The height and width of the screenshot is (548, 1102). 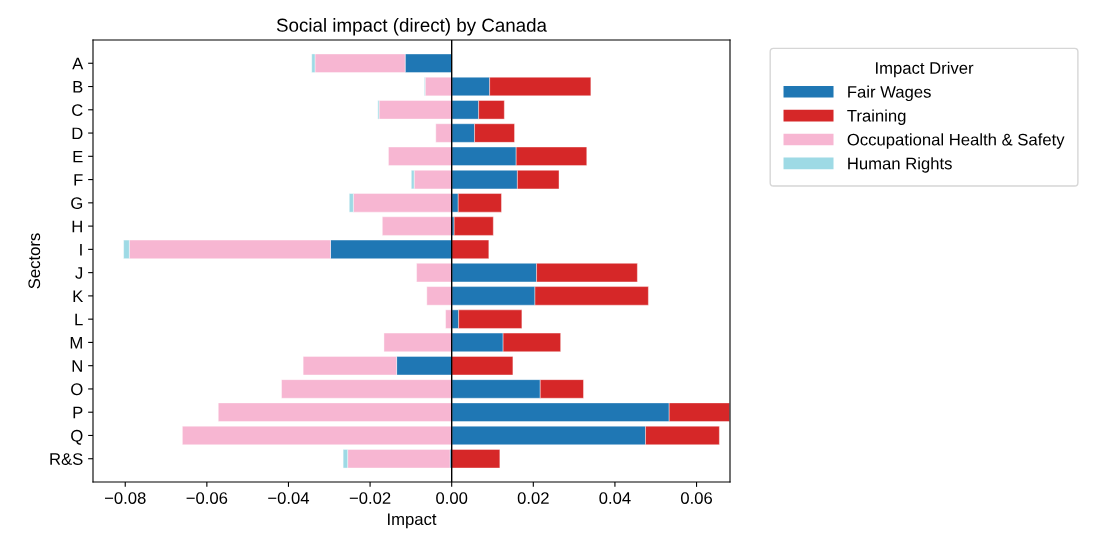 What do you see at coordinates (925, 69) in the screenshot?
I see `legend-title: Impact Driver` at bounding box center [925, 69].